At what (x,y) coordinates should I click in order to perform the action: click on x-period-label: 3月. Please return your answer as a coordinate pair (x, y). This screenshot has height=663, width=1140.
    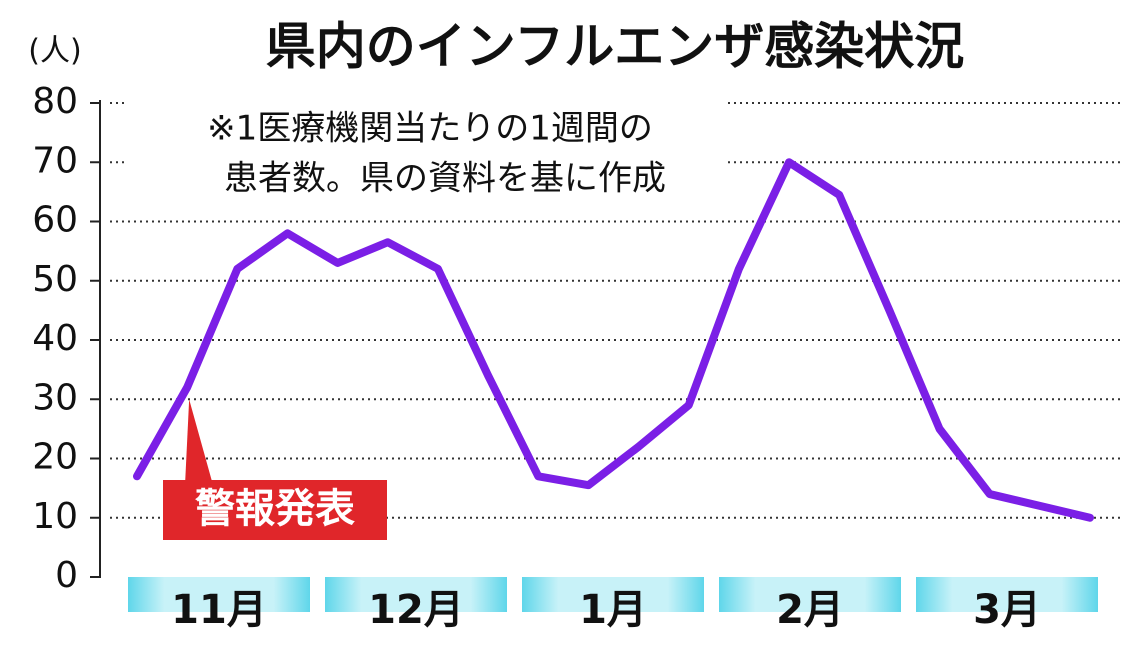
    Looking at the image, I should click on (1007, 610).